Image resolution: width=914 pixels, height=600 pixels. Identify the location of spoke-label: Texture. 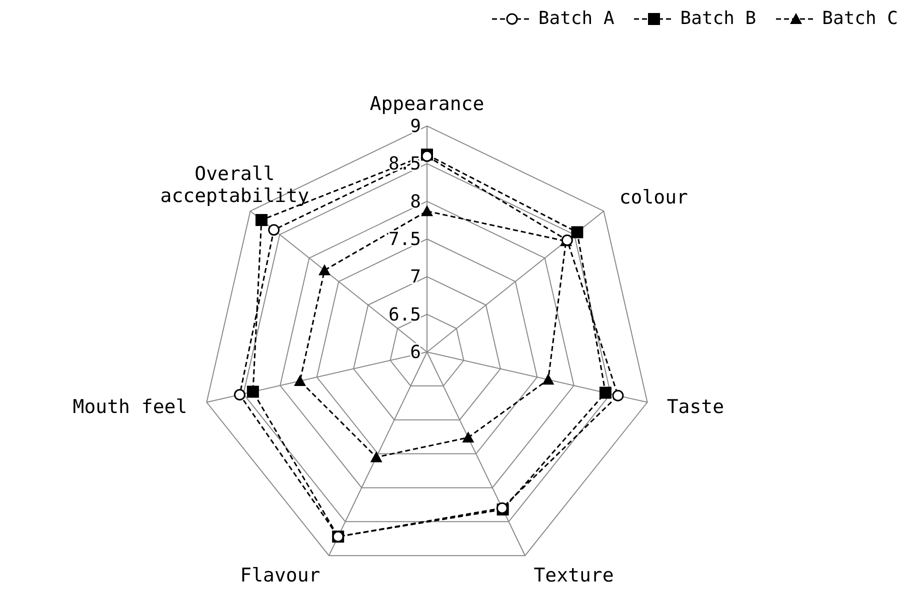
(574, 575).